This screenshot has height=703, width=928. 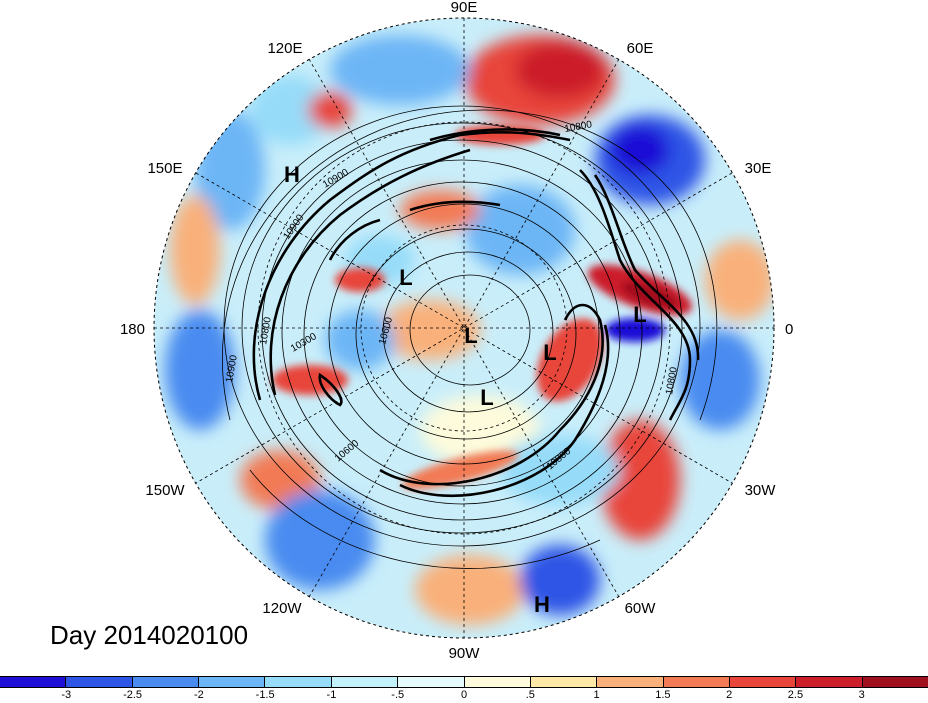 I want to click on colorbar-tick-label: -.5, so click(x=398, y=695).